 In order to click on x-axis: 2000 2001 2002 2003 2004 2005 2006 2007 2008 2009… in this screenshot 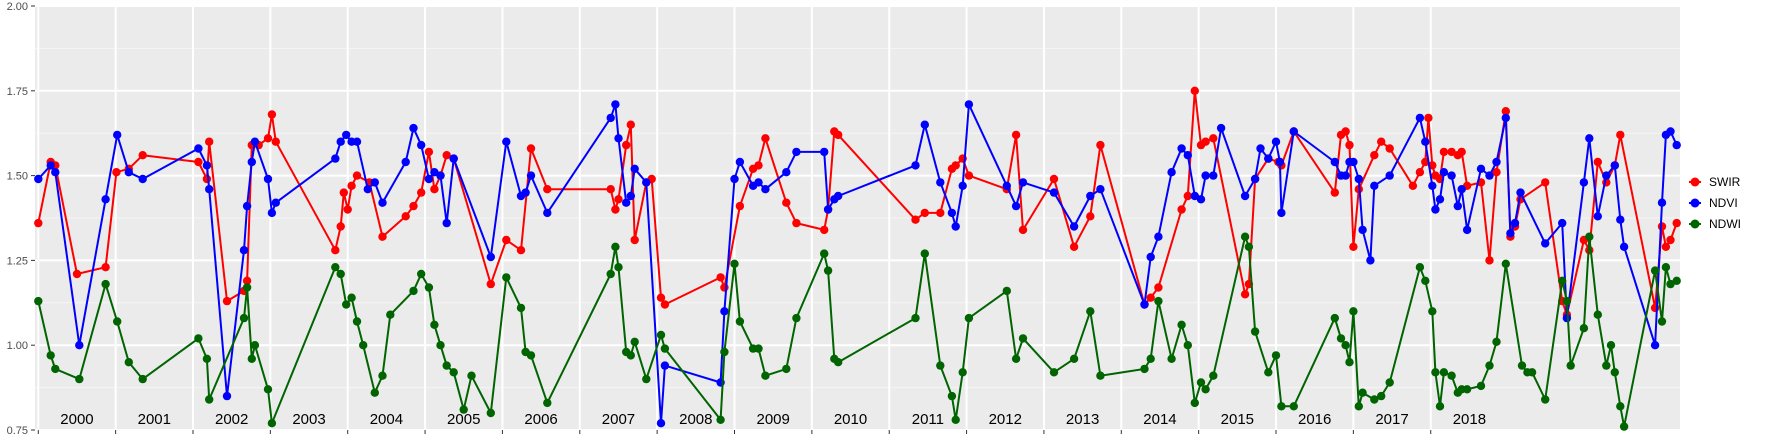, I will do `click(761, 422)`.